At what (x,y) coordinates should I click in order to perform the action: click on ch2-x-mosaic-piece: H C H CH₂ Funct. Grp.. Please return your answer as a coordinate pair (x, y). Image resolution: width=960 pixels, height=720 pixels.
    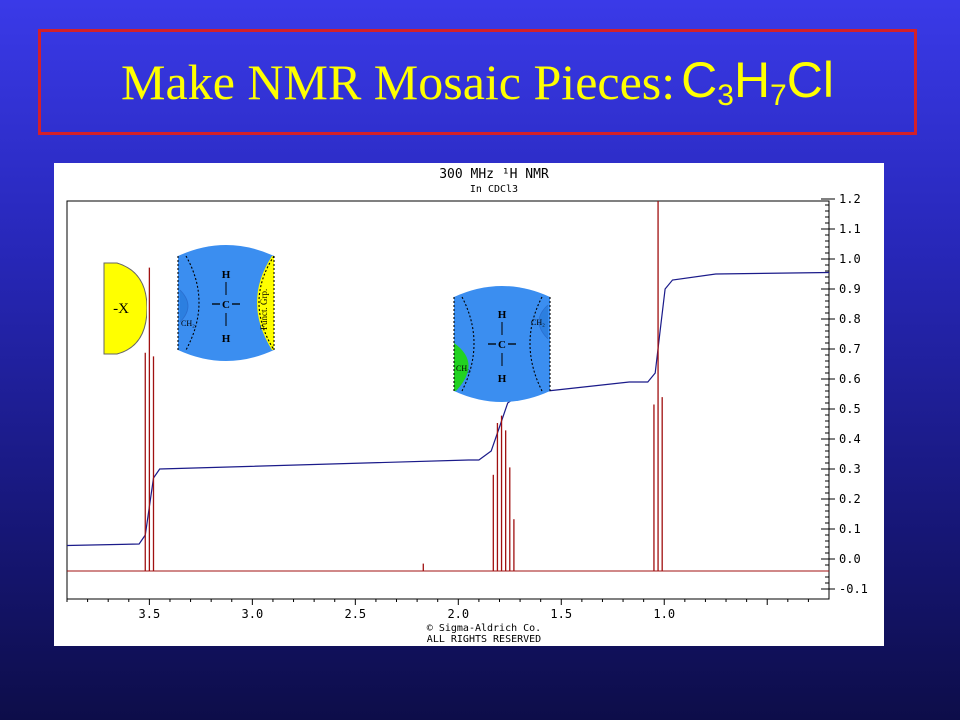
    Looking at the image, I should click on (226, 303).